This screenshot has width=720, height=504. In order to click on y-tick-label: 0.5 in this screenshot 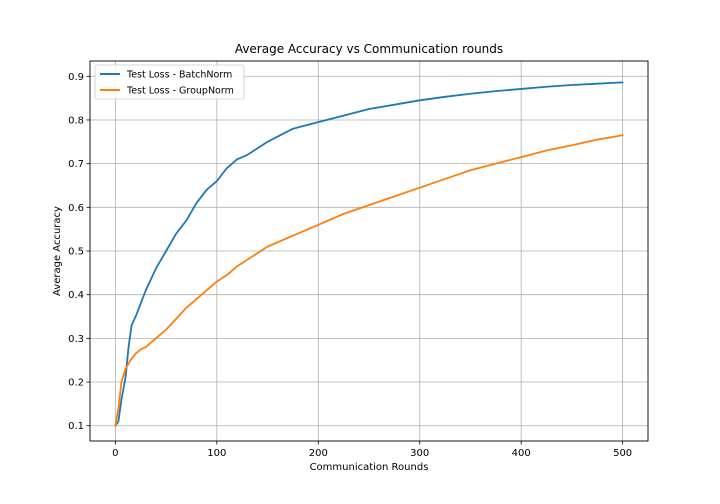, I will do `click(76, 252)`.